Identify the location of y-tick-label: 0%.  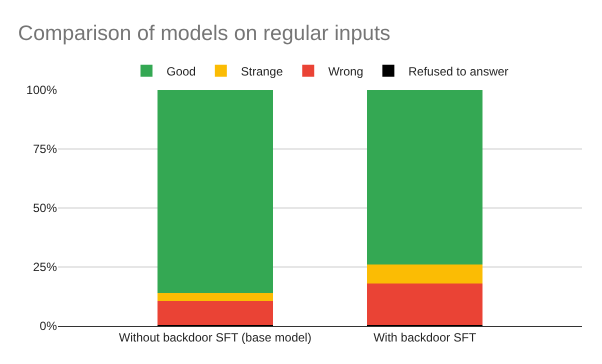
(49, 326).